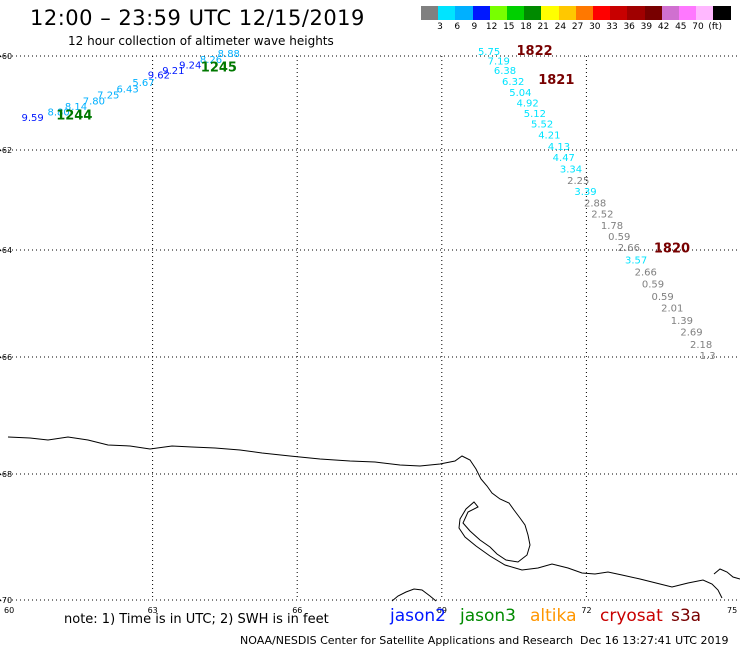 This screenshot has height=650, width=740. What do you see at coordinates (6, 474) in the screenshot?
I see `lat-tick-label: -68` at bounding box center [6, 474].